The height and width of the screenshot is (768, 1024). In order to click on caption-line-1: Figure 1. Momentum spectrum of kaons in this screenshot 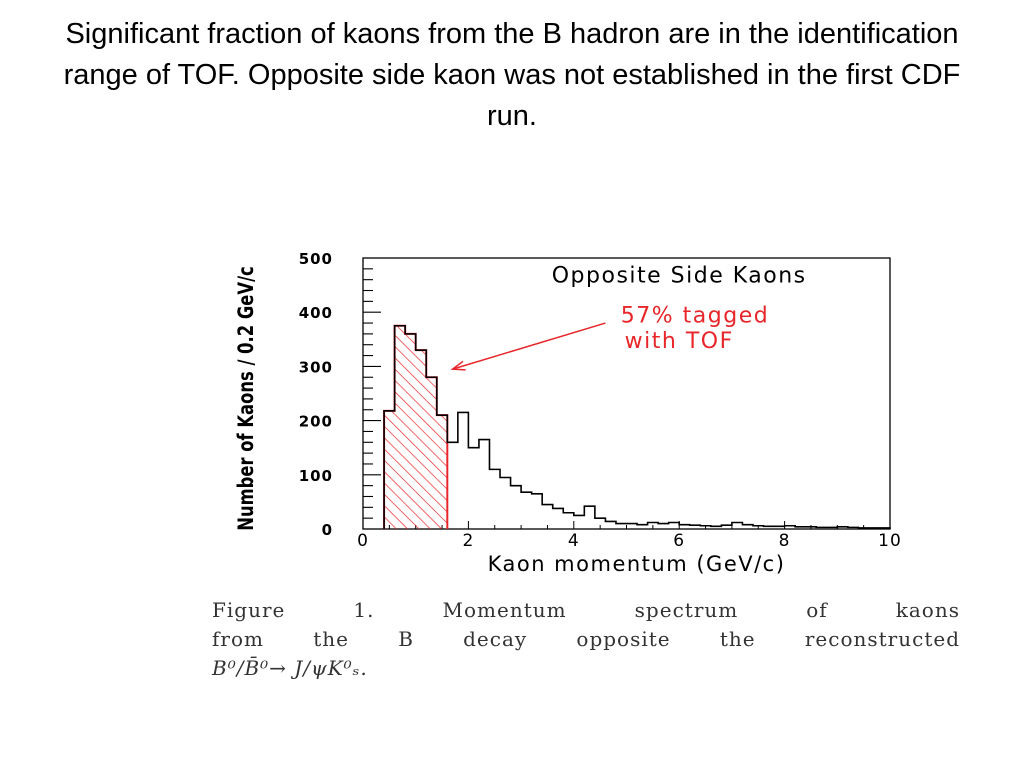, I will do `click(586, 610)`.